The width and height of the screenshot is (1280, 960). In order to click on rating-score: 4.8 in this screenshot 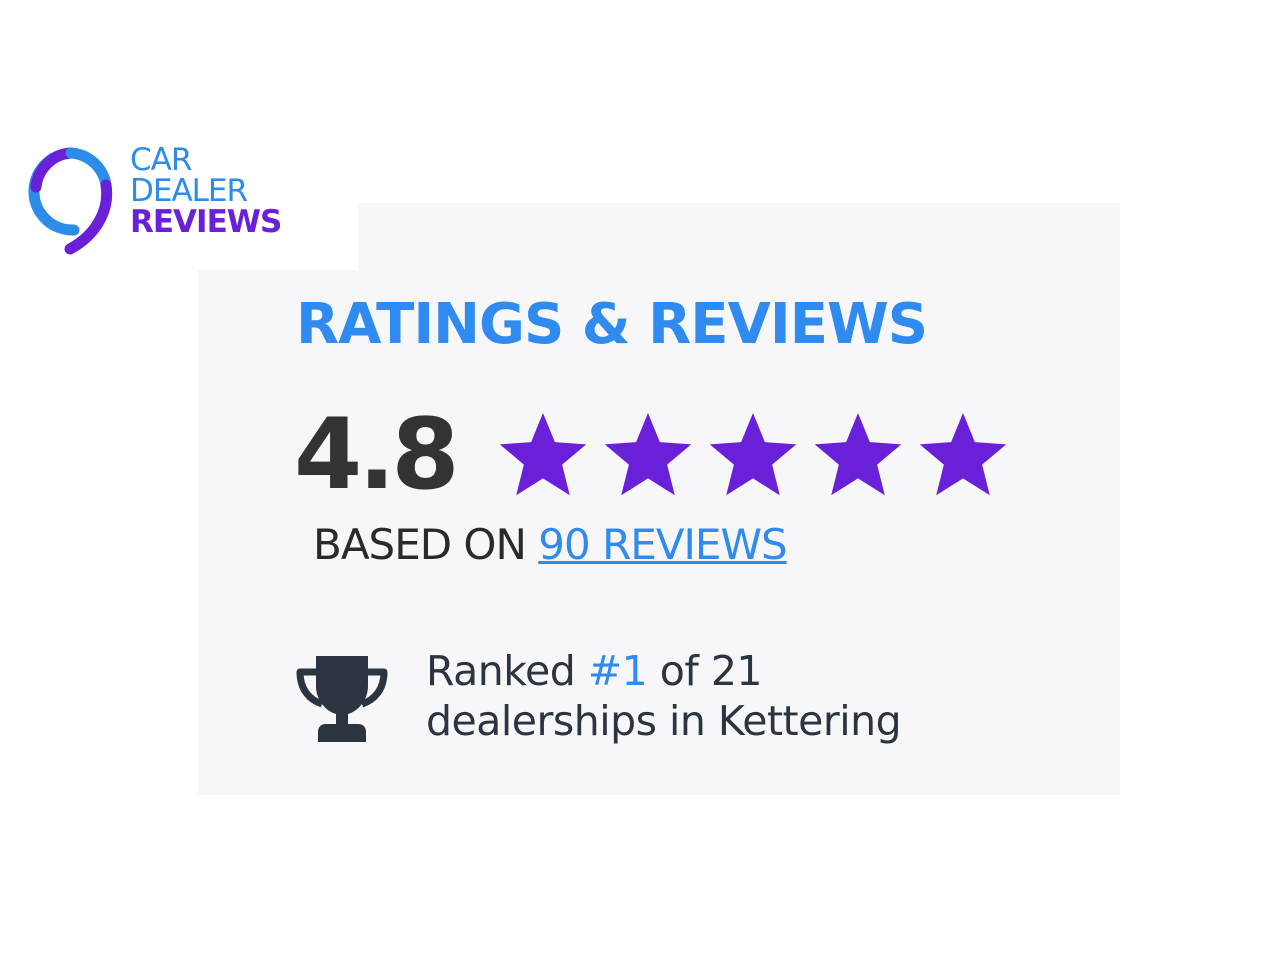, I will do `click(377, 455)`.